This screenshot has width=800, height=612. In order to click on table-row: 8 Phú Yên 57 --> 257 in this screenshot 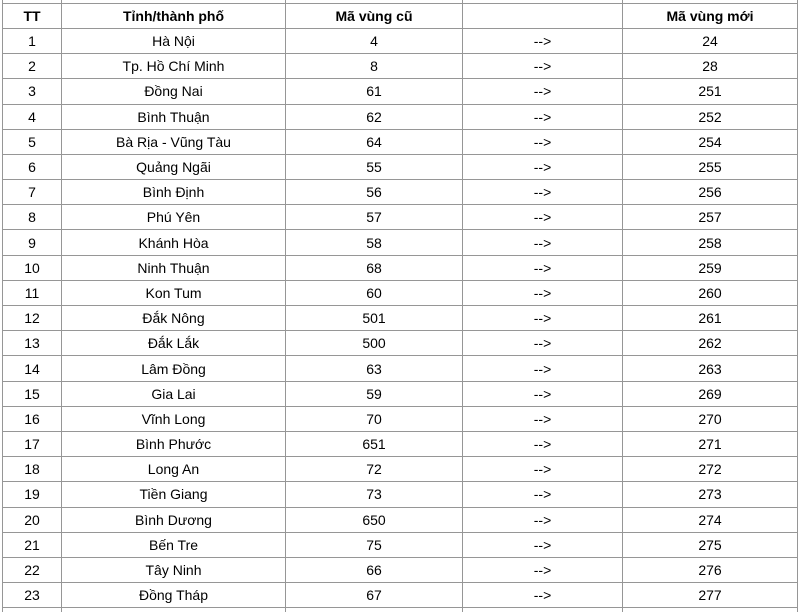, I will do `click(400, 217)`.